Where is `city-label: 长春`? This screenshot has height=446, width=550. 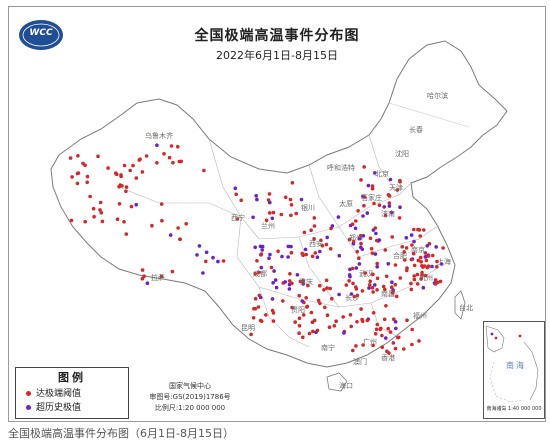
city-label: 长春 is located at coordinates (416, 130).